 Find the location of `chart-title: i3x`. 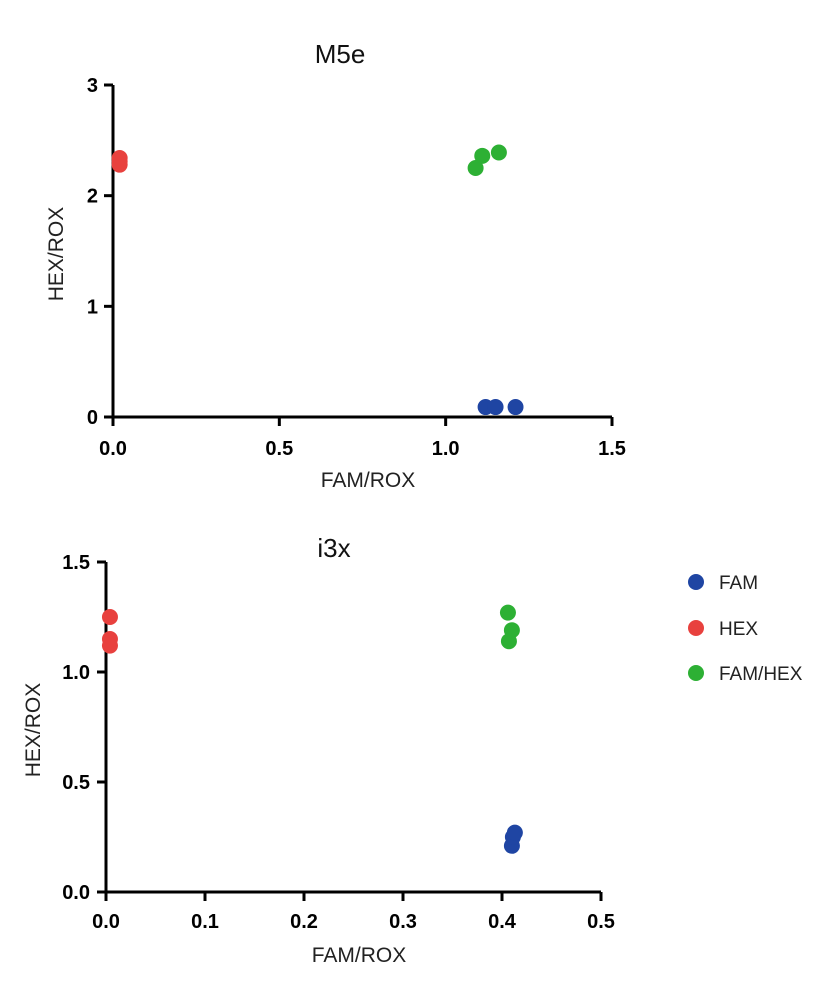

chart-title: i3x is located at coordinates (333, 548).